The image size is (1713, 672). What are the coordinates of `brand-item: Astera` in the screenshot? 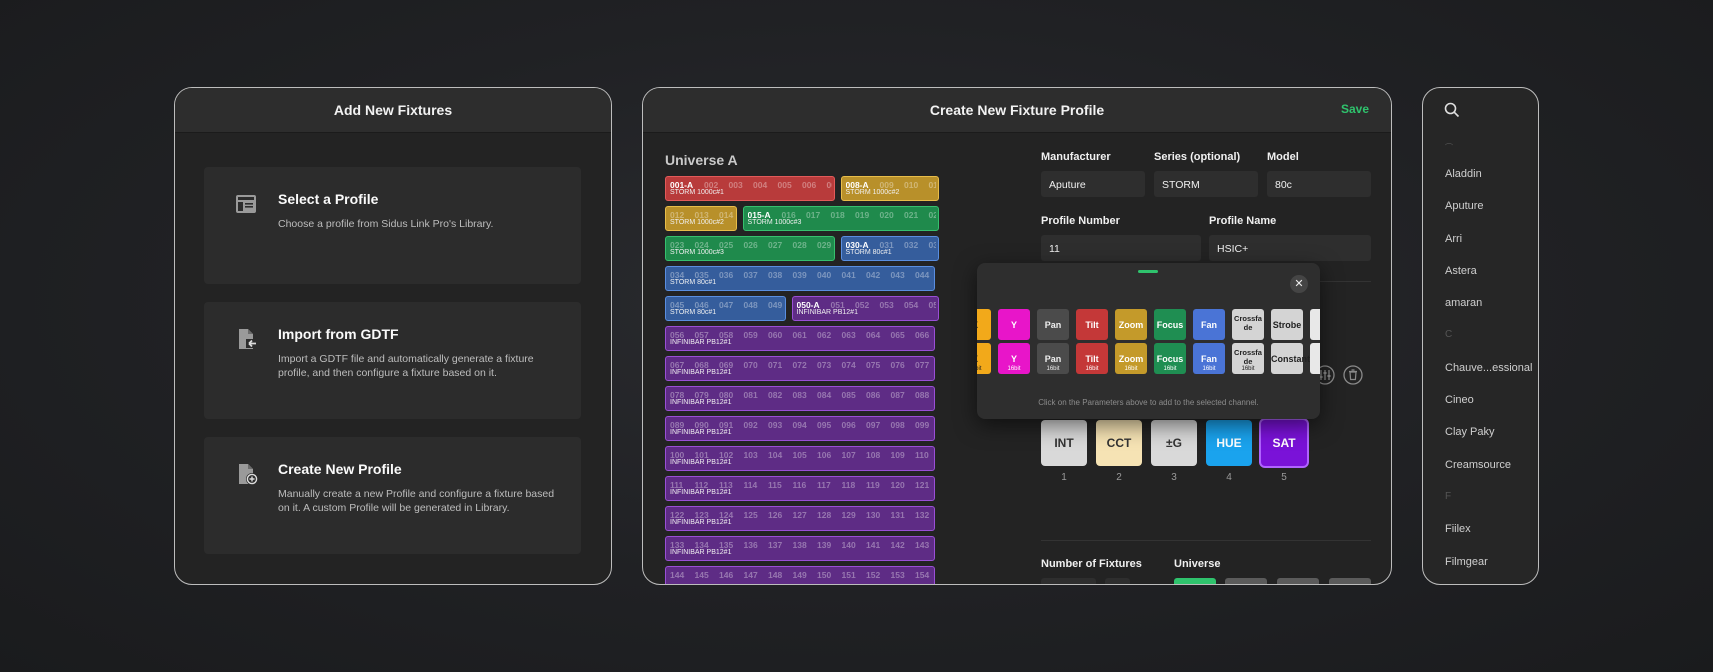 It's located at (1461, 270).